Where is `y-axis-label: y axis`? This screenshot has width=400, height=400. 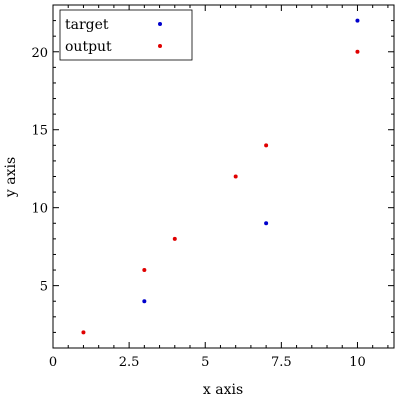 y-axis-label: y axis is located at coordinates (11, 177).